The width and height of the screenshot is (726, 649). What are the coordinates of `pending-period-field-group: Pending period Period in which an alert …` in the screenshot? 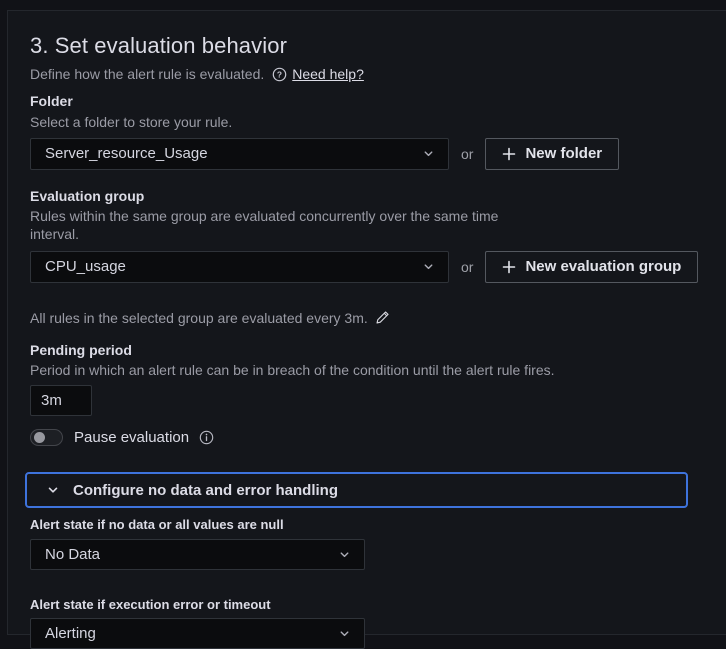 It's located at (378, 379).